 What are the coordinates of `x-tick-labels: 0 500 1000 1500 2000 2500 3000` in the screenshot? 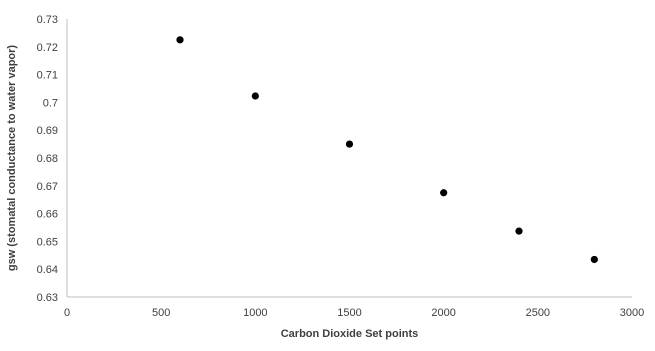 It's located at (354, 313).